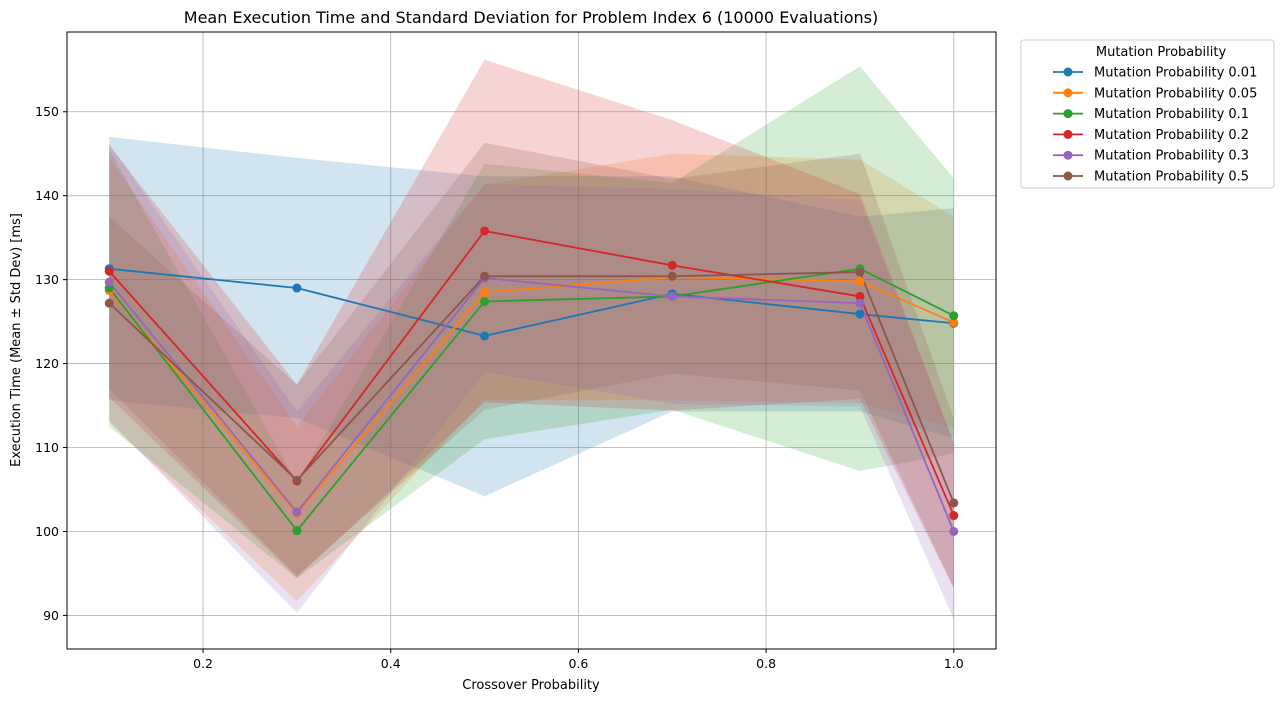  I want to click on legend-box, so click(1147, 114).